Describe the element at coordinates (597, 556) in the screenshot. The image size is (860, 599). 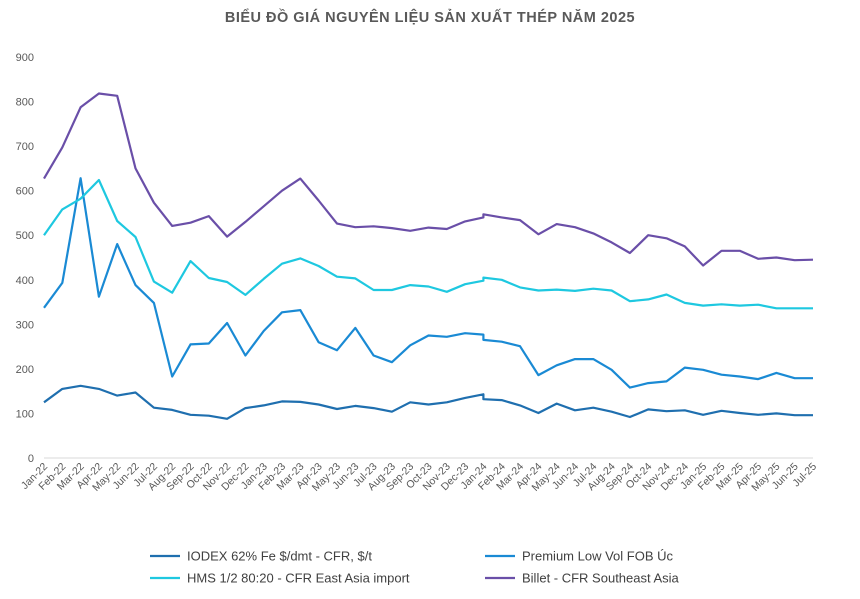
I see `legend-label: Premium Low Vol FOB Úc` at that location.